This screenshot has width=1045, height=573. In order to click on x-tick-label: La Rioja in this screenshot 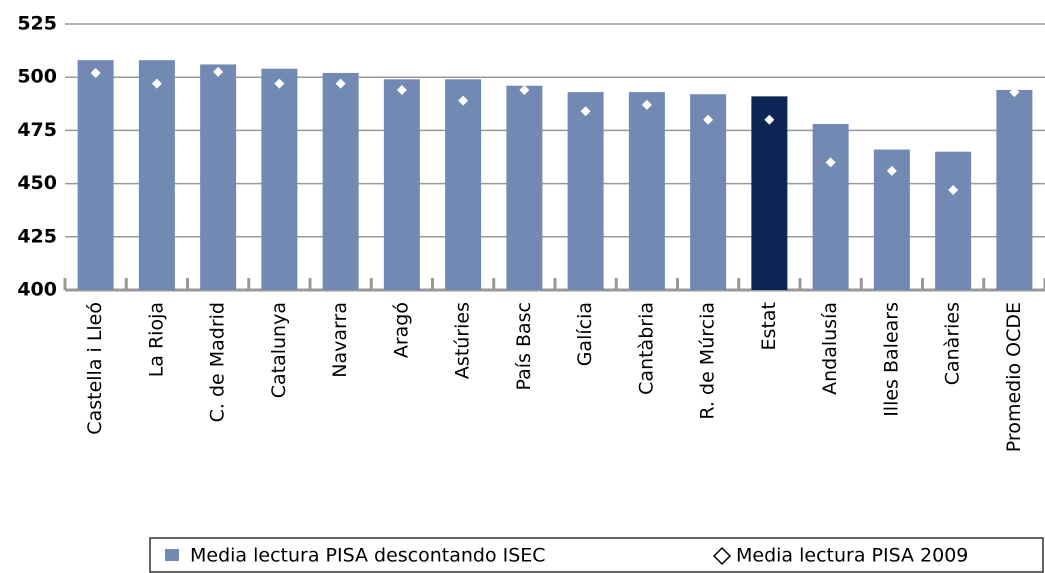, I will do `click(156, 339)`.